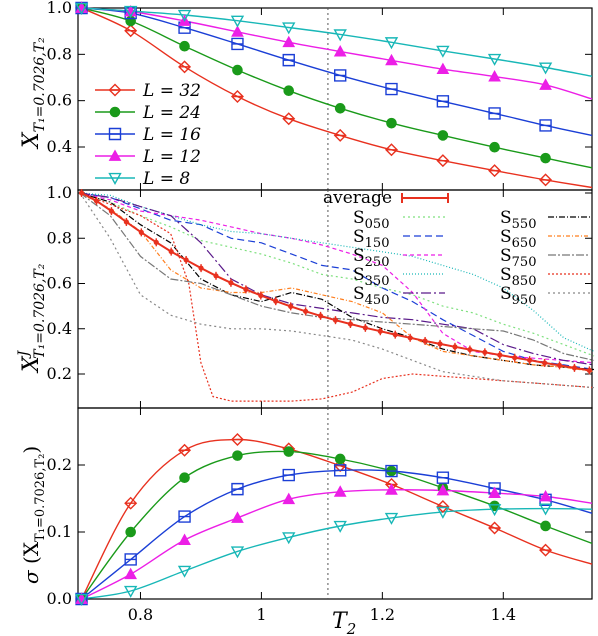  Describe the element at coordinates (171, 135) in the screenshot. I see `legend-label: L = 16` at that location.